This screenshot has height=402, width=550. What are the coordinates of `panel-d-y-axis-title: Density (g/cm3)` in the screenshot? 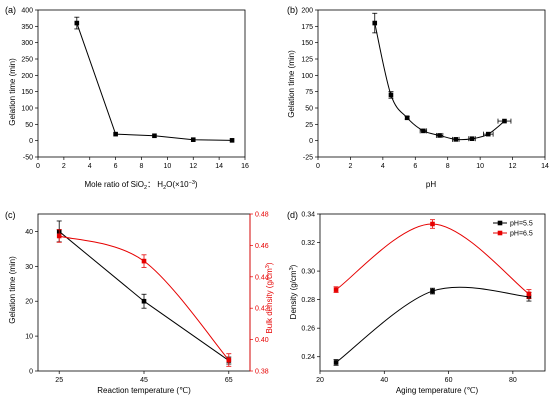 It's located at (293, 291).